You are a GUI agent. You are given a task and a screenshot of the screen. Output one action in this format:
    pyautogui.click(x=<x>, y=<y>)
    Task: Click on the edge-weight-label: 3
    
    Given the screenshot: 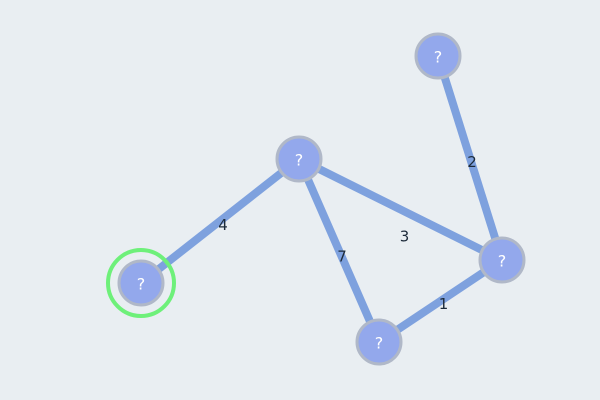 What is the action you would take?
    pyautogui.click(x=405, y=237)
    